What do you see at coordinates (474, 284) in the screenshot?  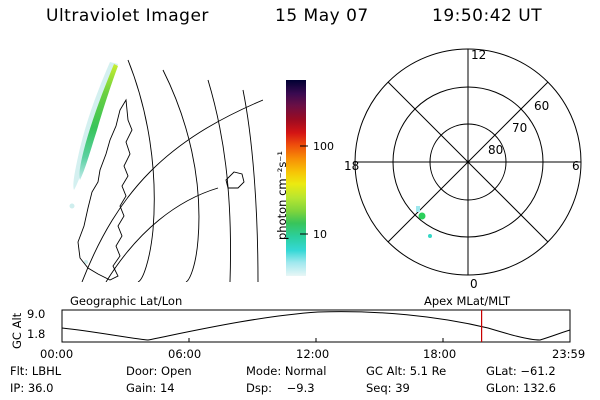 I see `mlt-label-0: 0` at bounding box center [474, 284].